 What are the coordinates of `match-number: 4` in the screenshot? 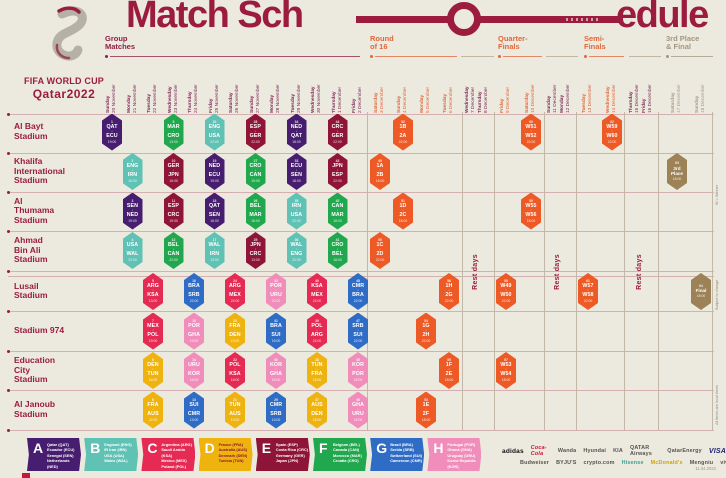 It's located at (132, 240).